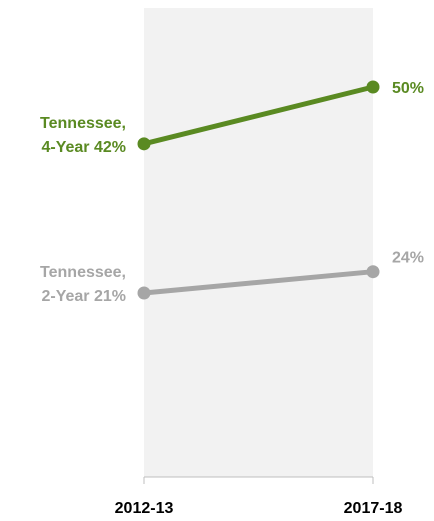 The width and height of the screenshot is (434, 521). What do you see at coordinates (408, 88) in the screenshot?
I see `series-0-end-label: 50%` at bounding box center [408, 88].